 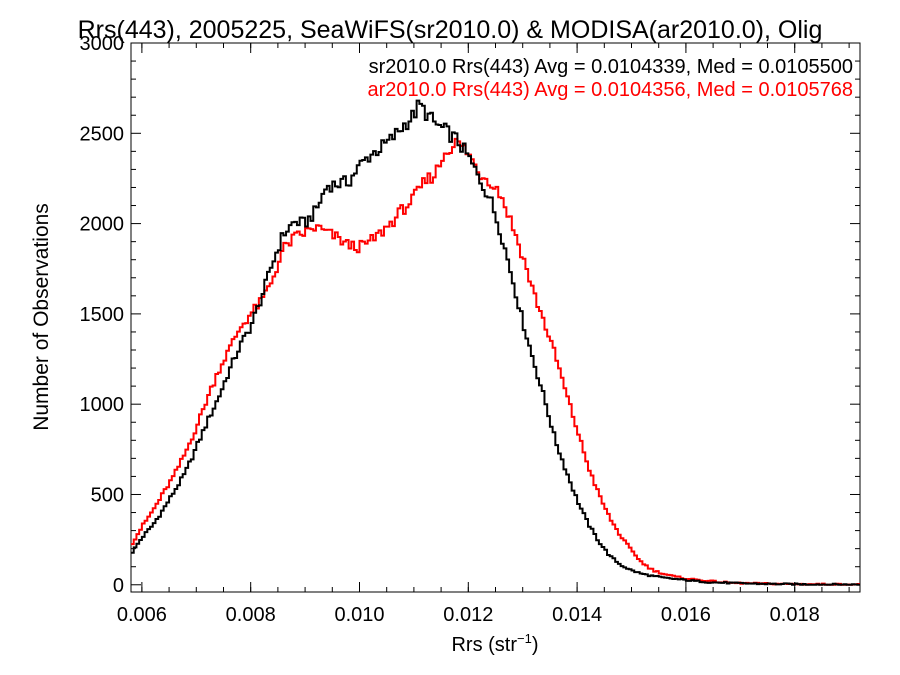 I want to click on y-axis-label: Number of Observations, so click(x=41, y=317).